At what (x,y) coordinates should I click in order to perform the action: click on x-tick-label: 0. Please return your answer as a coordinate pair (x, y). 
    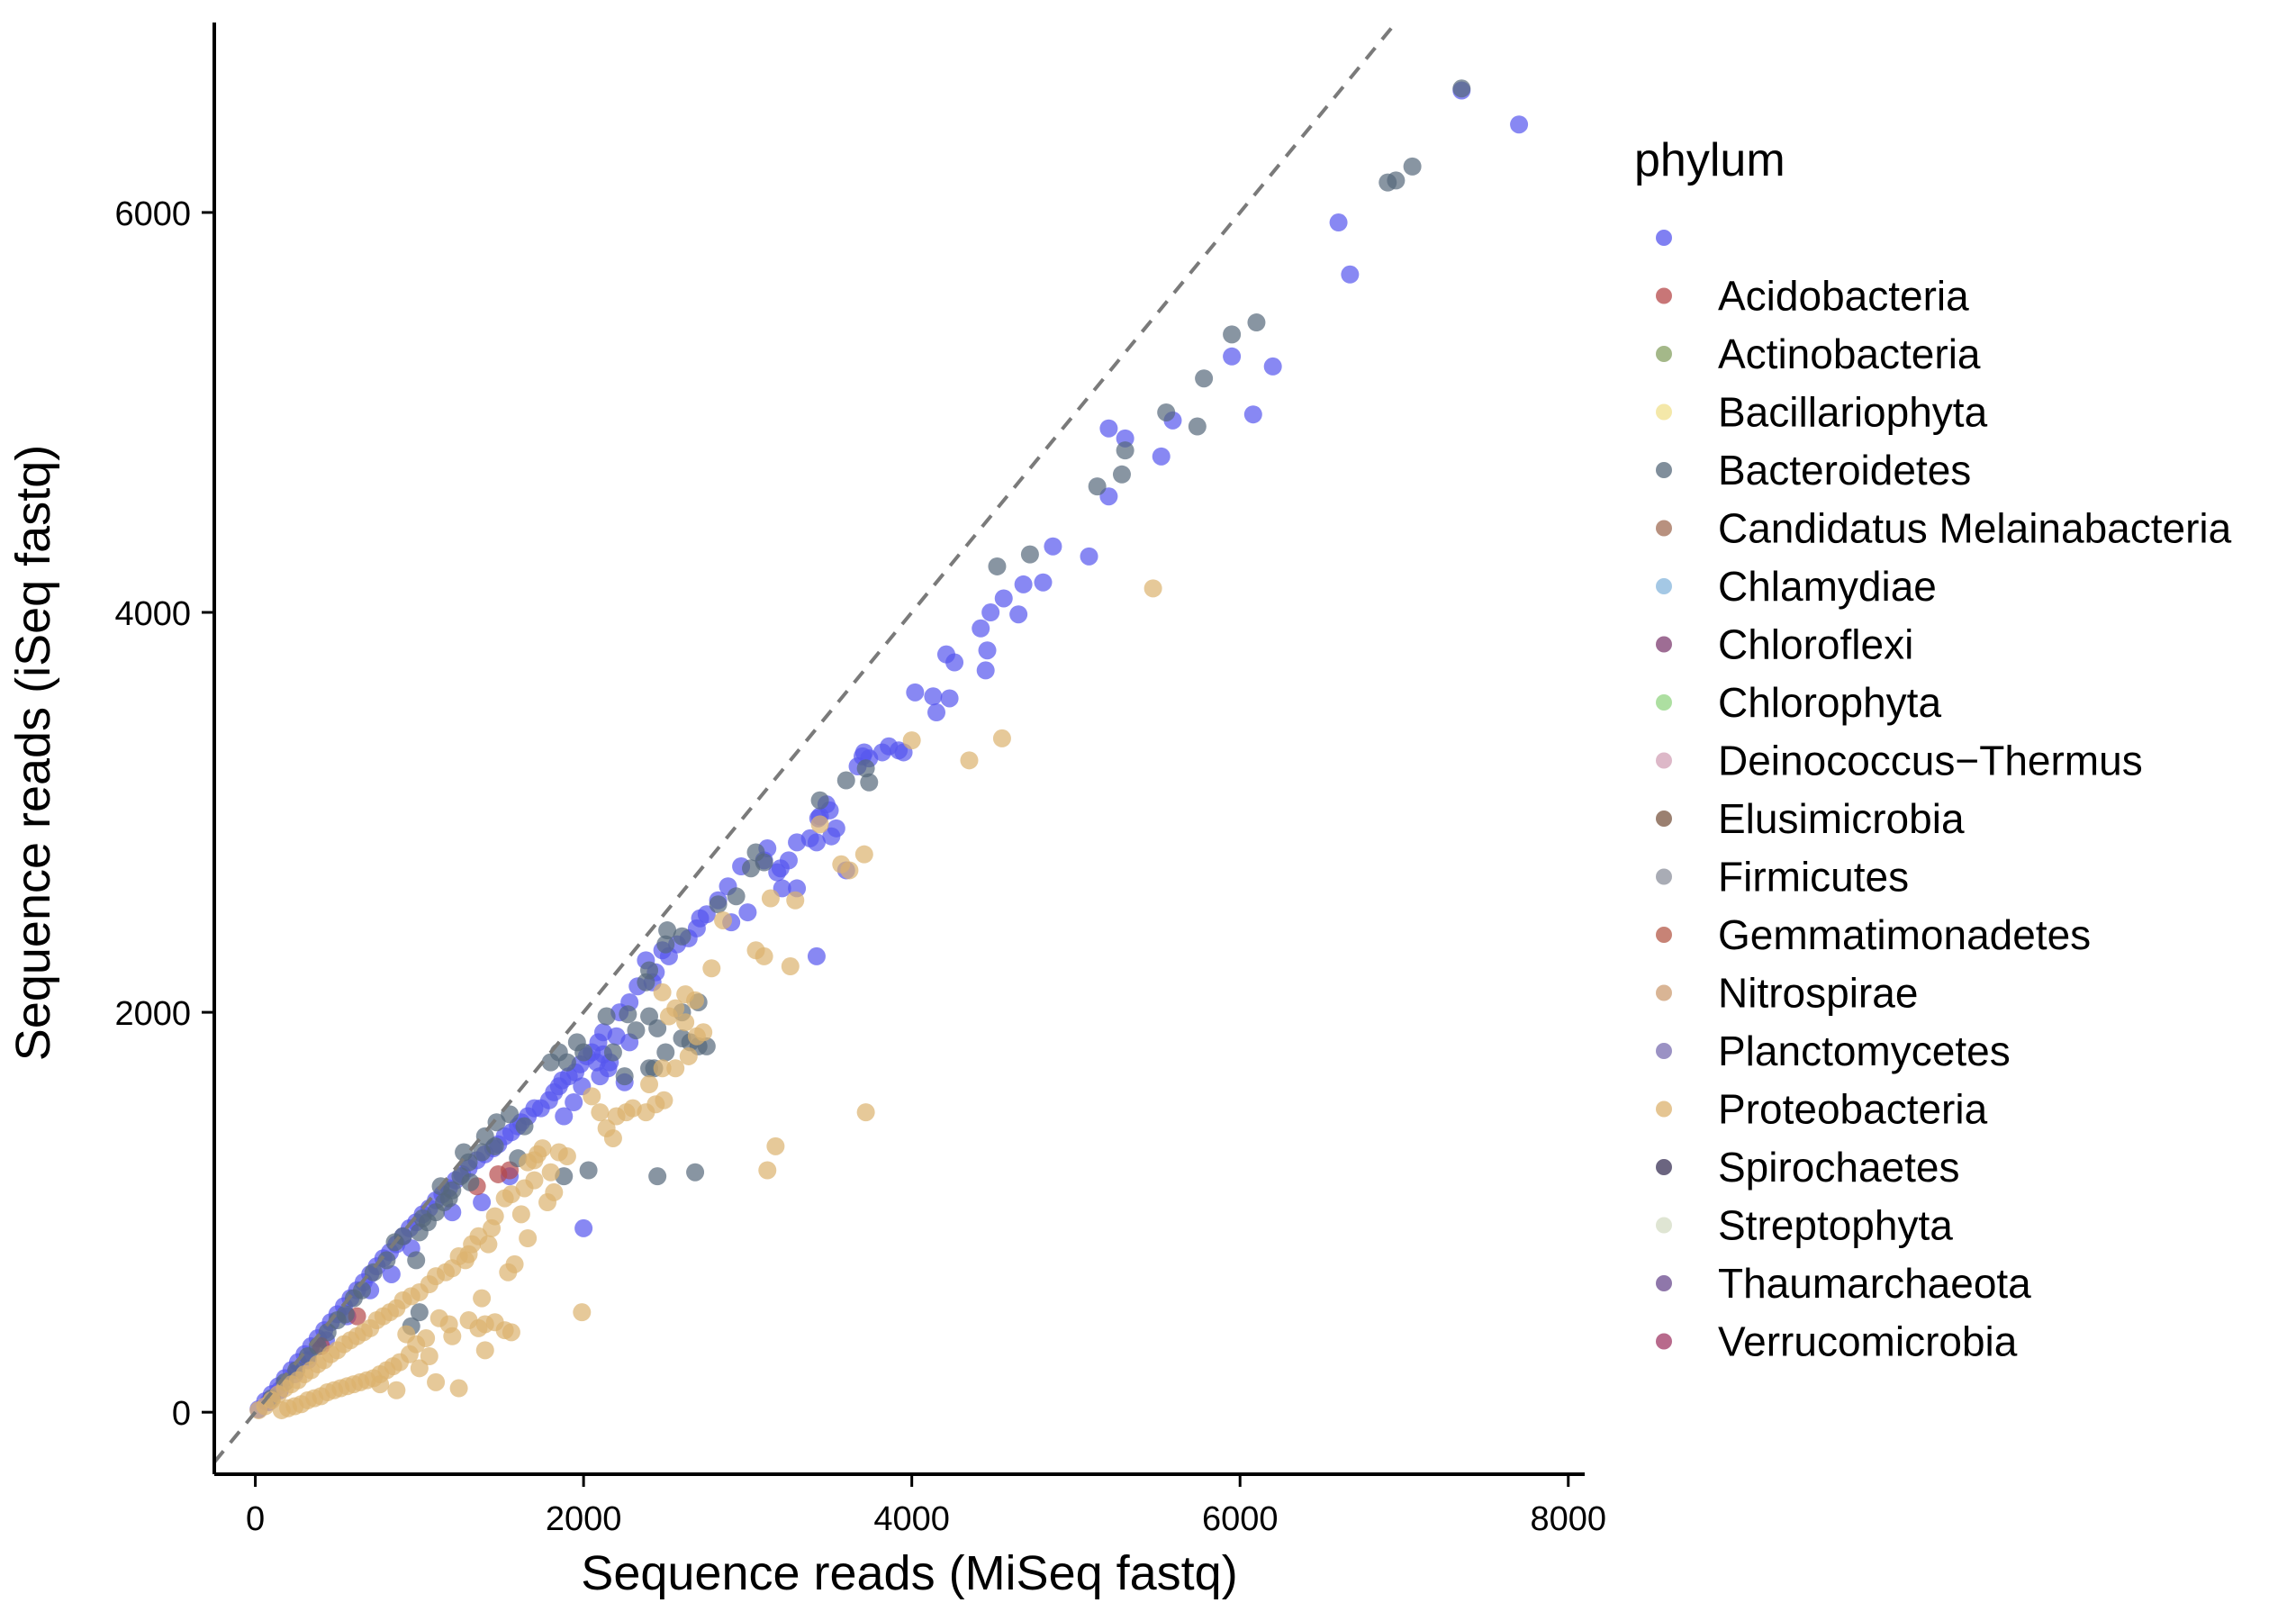
    Looking at the image, I should click on (255, 1519).